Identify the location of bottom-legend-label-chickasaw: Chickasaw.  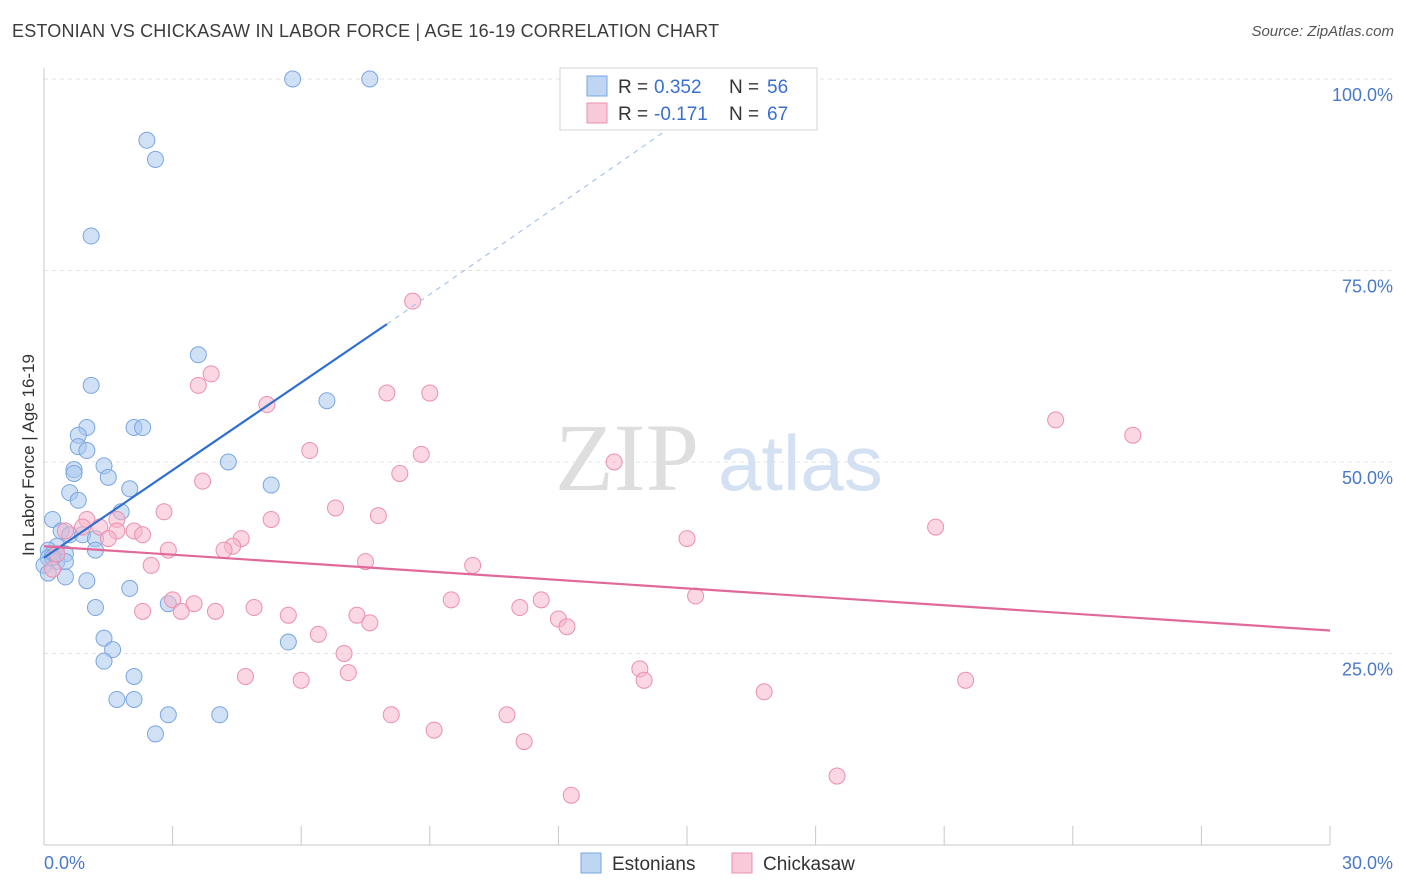
(809, 864).